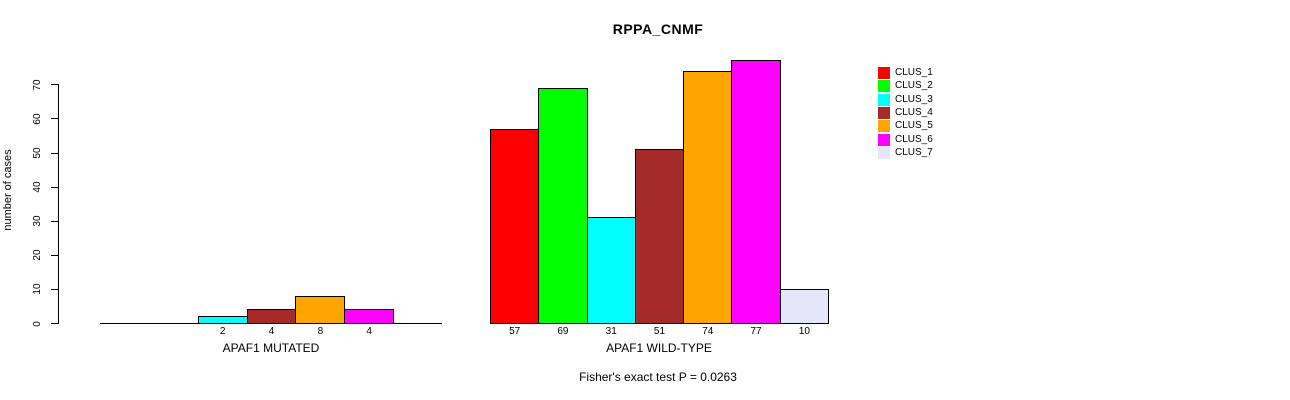 The image size is (1290, 400). I want to click on y-axis-tick-label: 30, so click(37, 221).